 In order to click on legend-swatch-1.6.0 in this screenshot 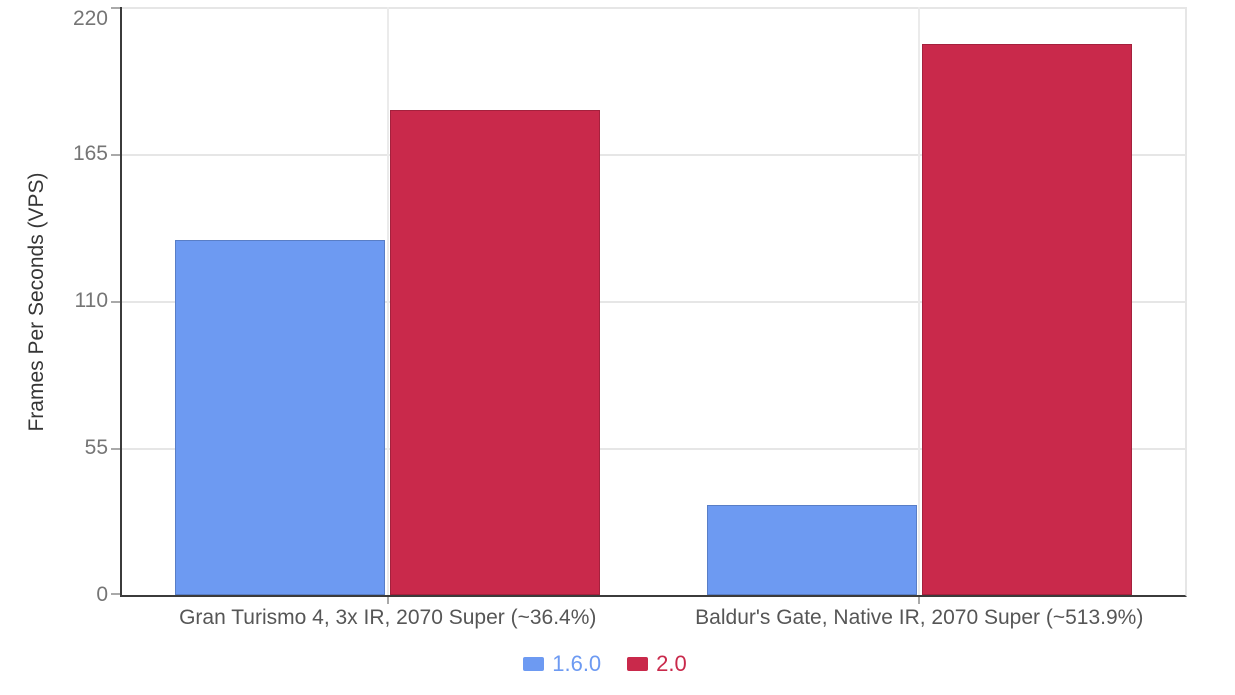, I will do `click(534, 664)`.